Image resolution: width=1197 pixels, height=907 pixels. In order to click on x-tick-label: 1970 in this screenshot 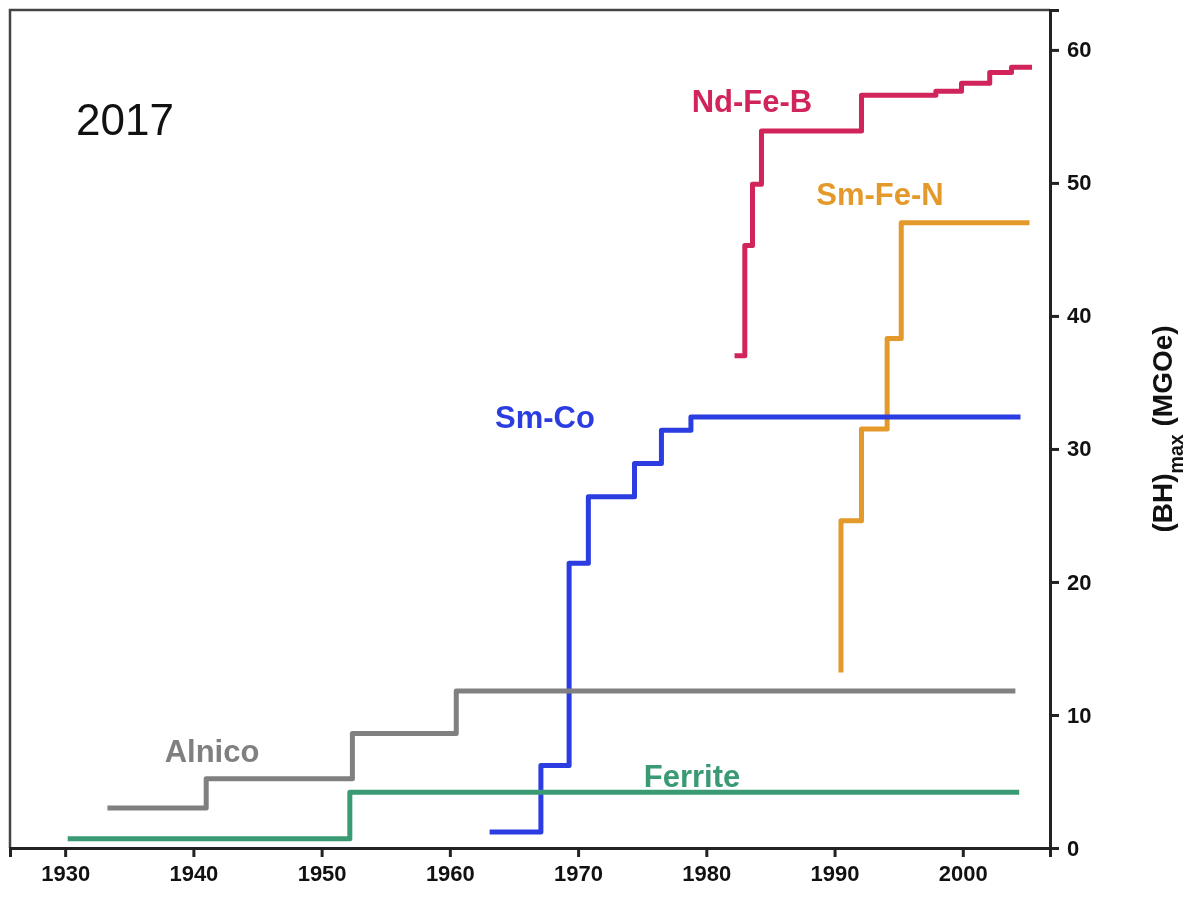, I will do `click(579, 873)`.